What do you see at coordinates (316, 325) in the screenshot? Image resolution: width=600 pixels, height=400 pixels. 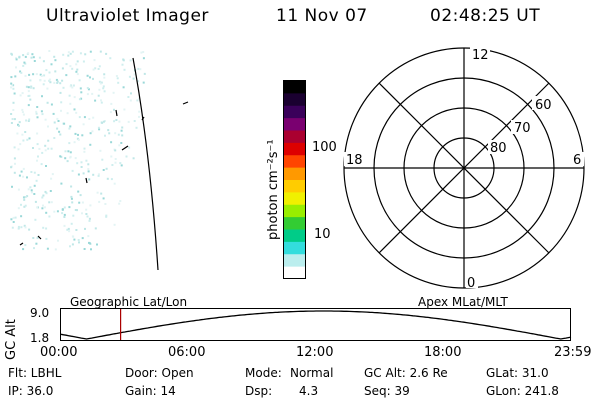 I see `altitude-curve` at bounding box center [316, 325].